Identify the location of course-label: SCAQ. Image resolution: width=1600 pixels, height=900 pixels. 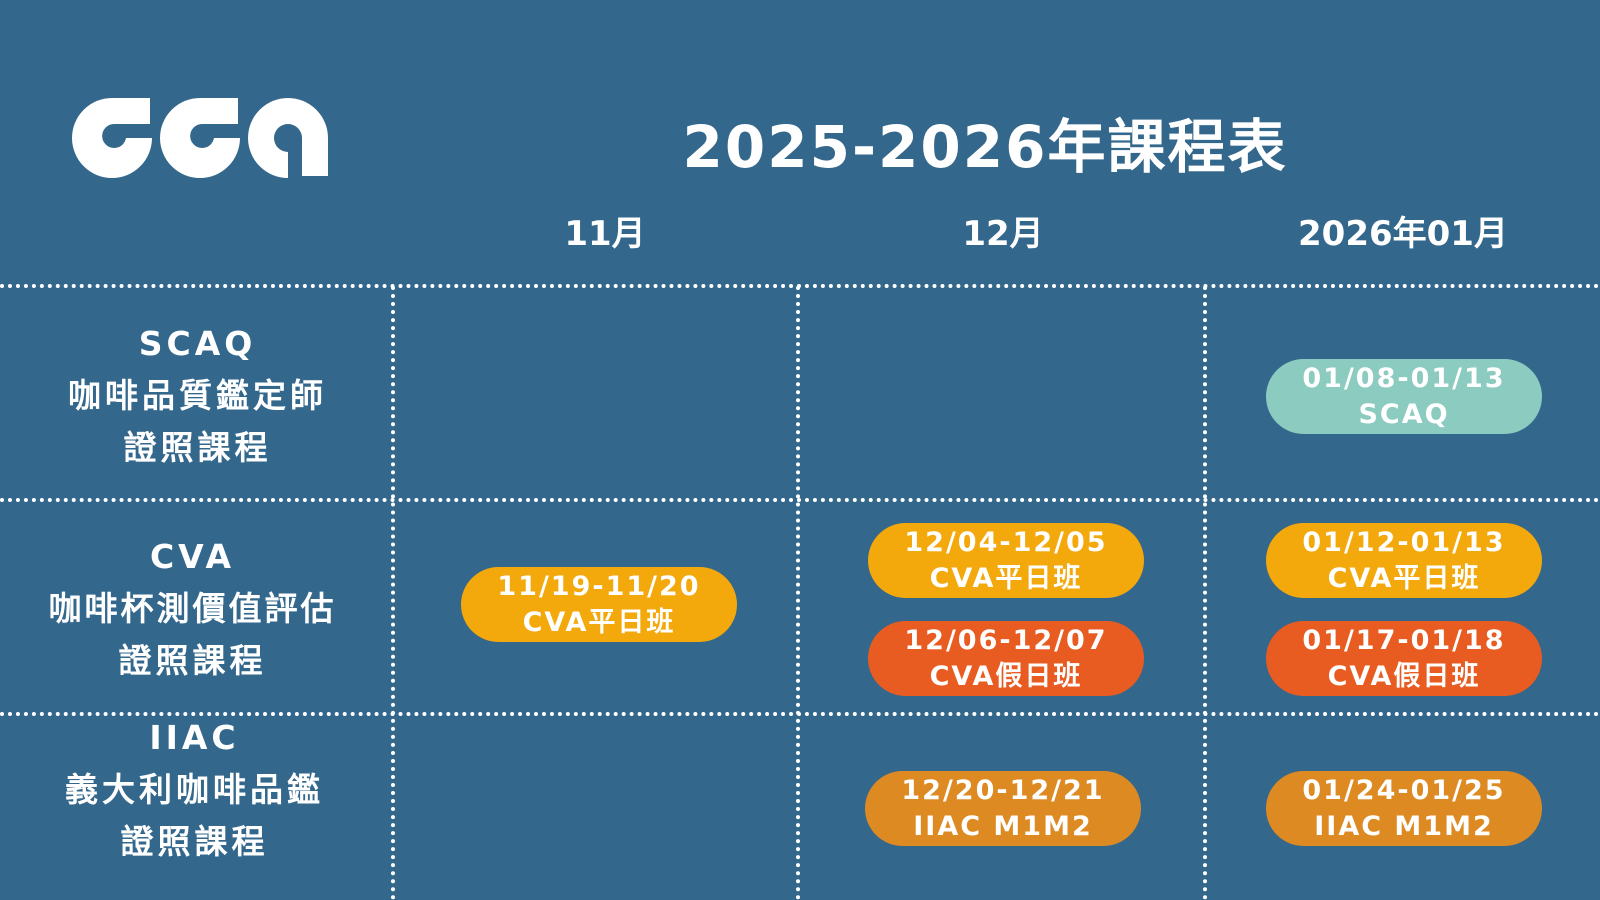
(1404, 414).